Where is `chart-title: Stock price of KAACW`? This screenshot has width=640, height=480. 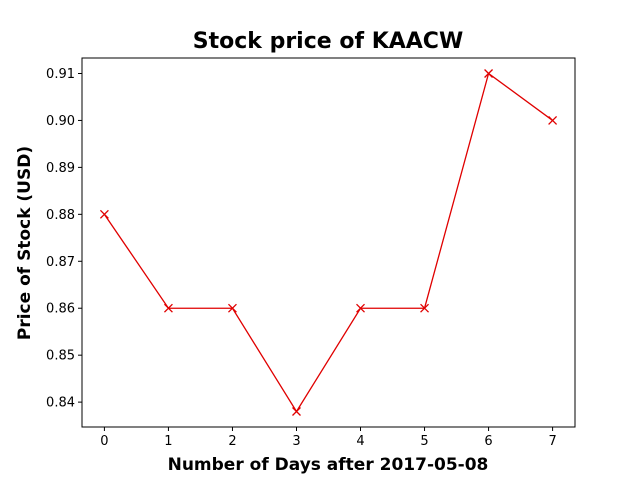 chart-title: Stock price of KAACW is located at coordinates (328, 41).